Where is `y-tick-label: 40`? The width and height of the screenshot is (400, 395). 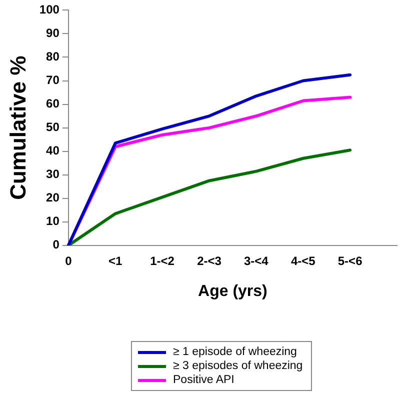
y-tick-label: 40 is located at coordinates (53, 151).